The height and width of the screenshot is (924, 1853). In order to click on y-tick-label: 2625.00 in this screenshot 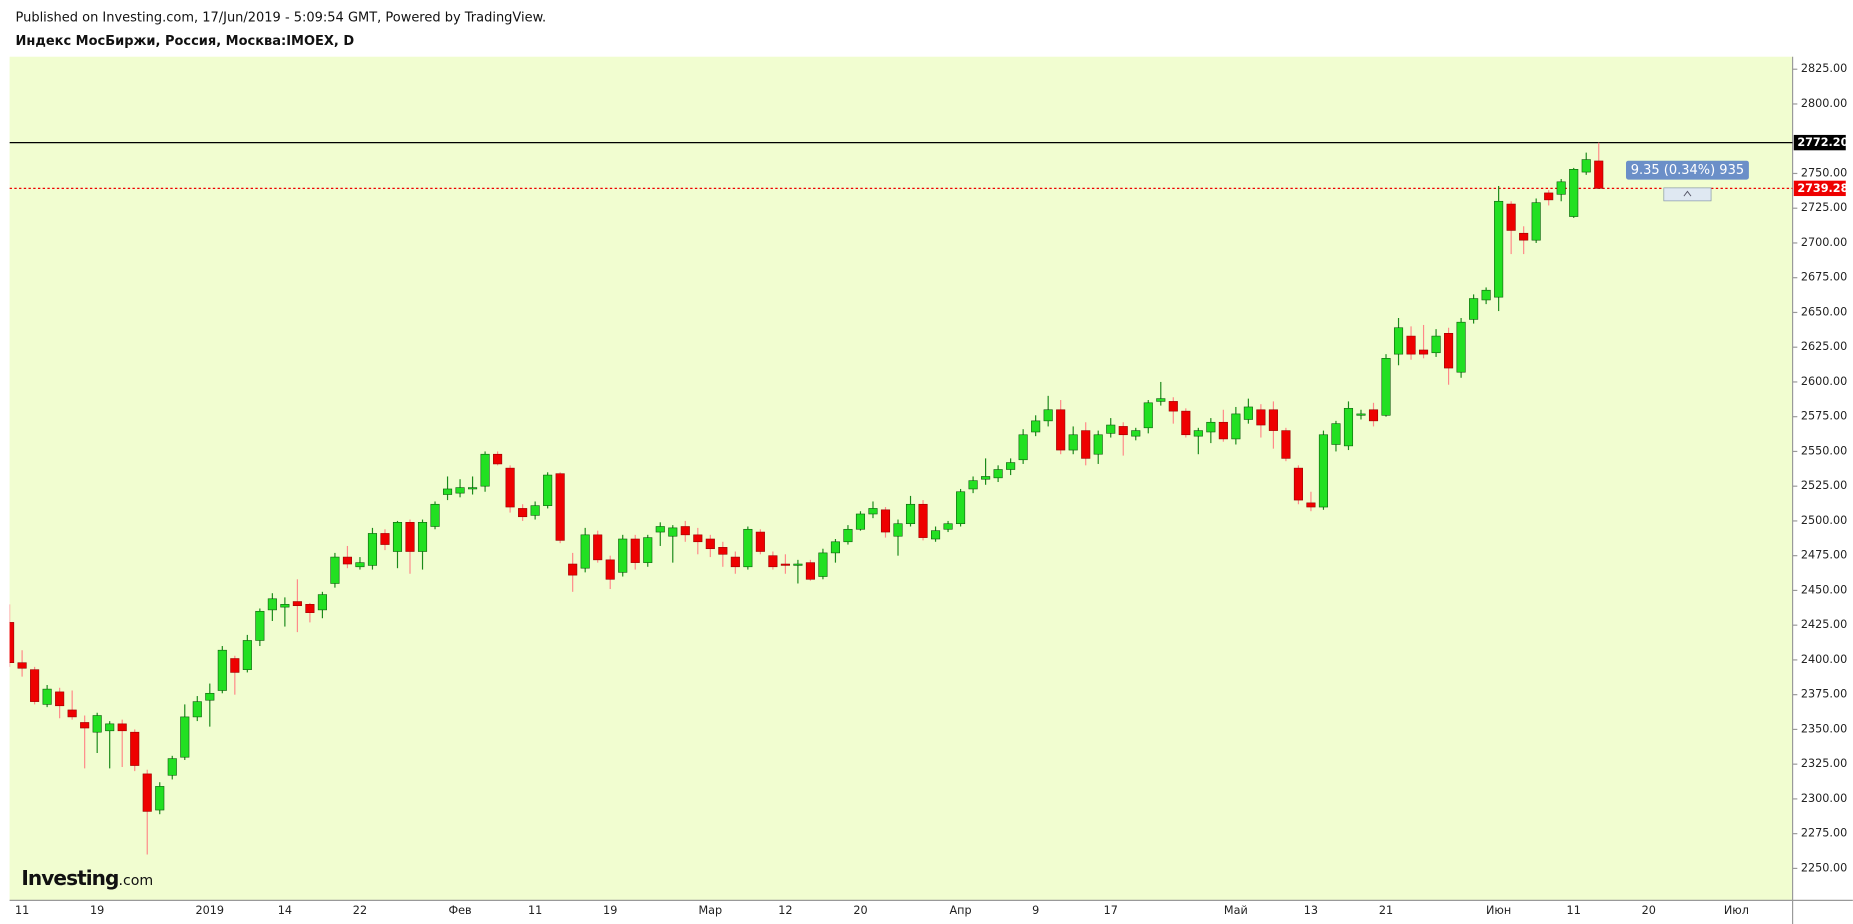, I will do `click(1824, 346)`.